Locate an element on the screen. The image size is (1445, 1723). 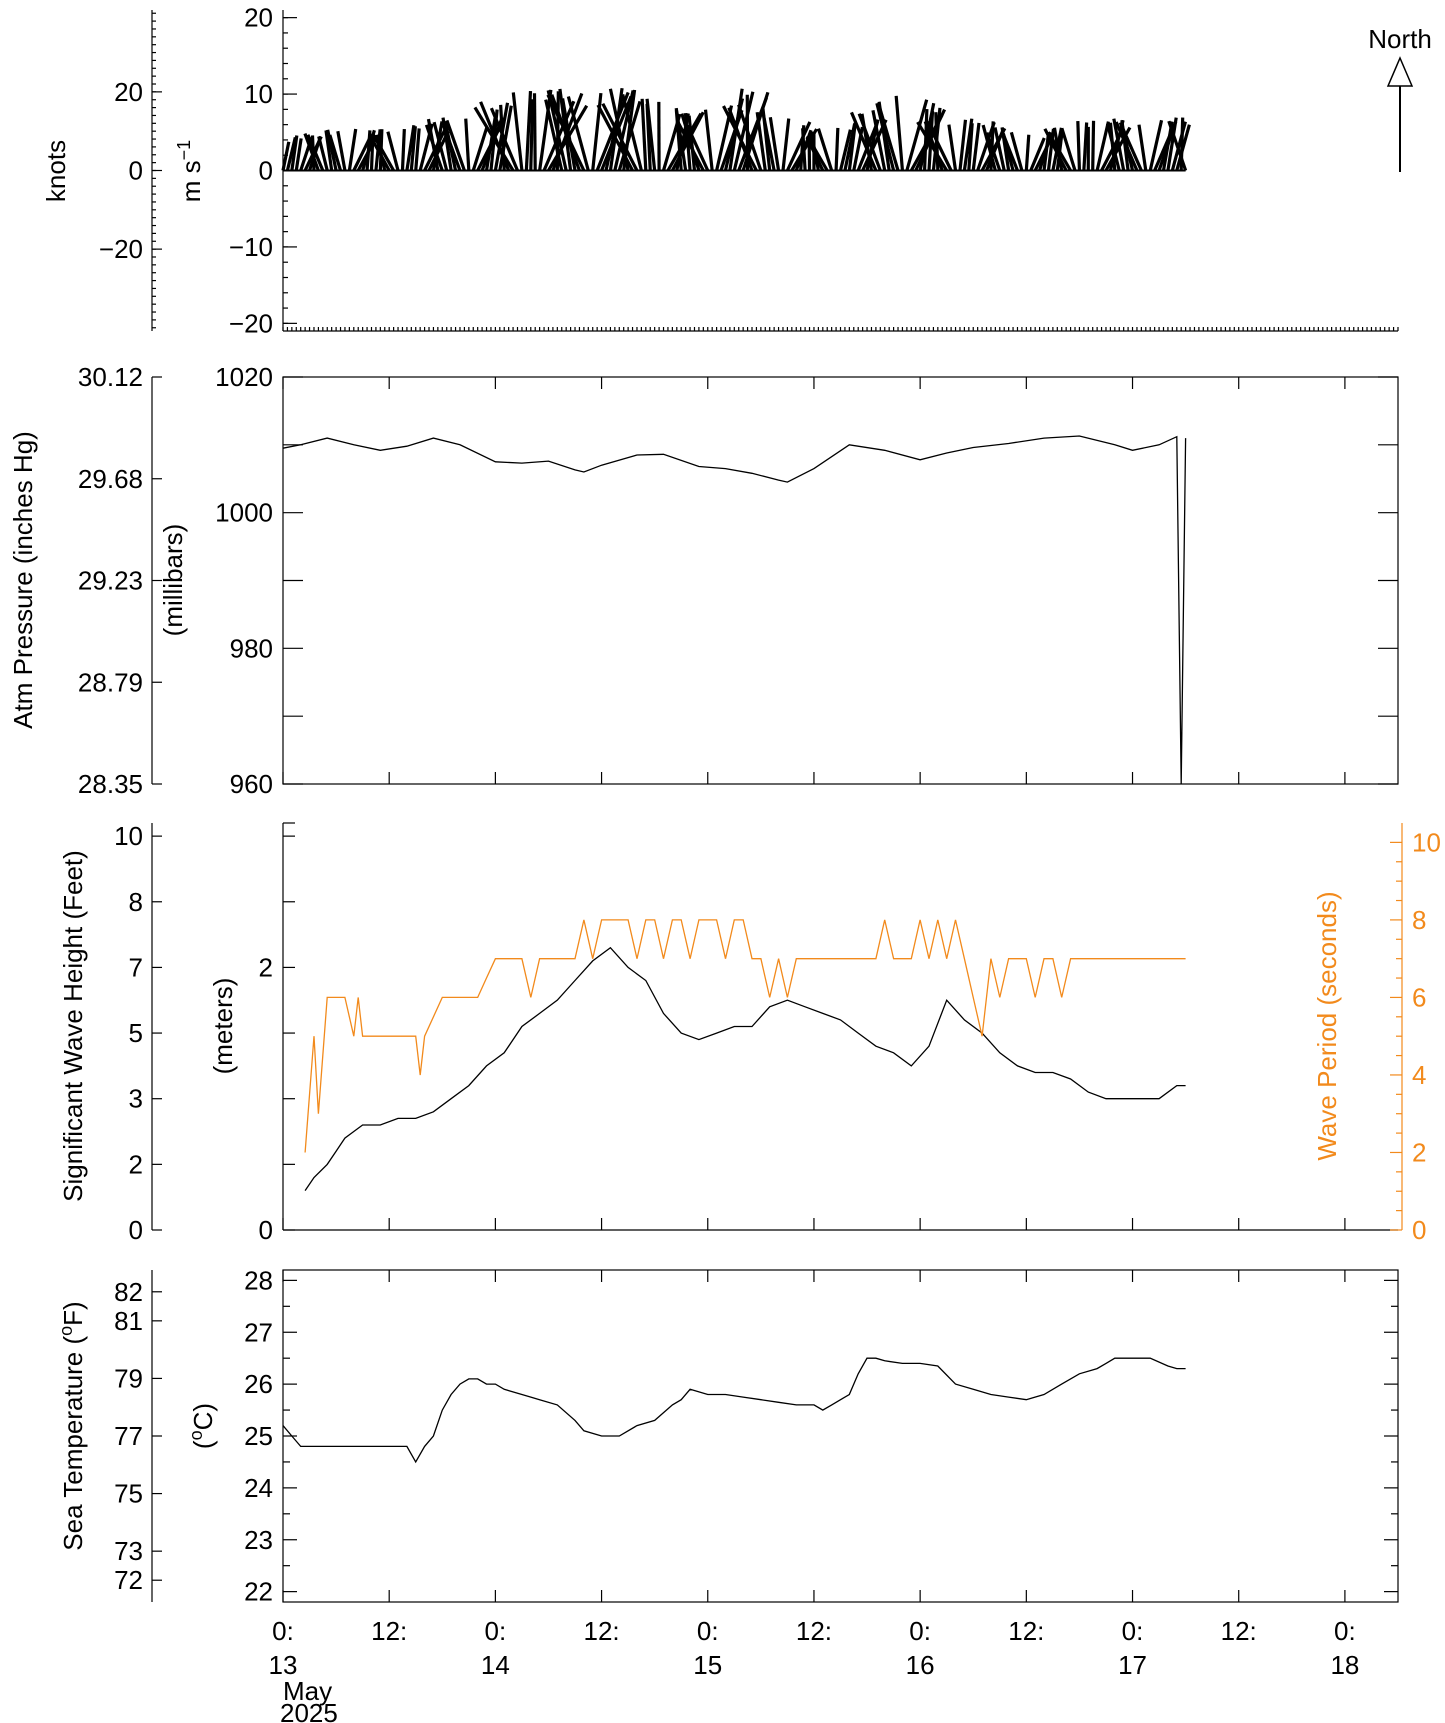
temp-fahrenheit-label-text: Sea Temperature ( is located at coordinates (73, 1443).